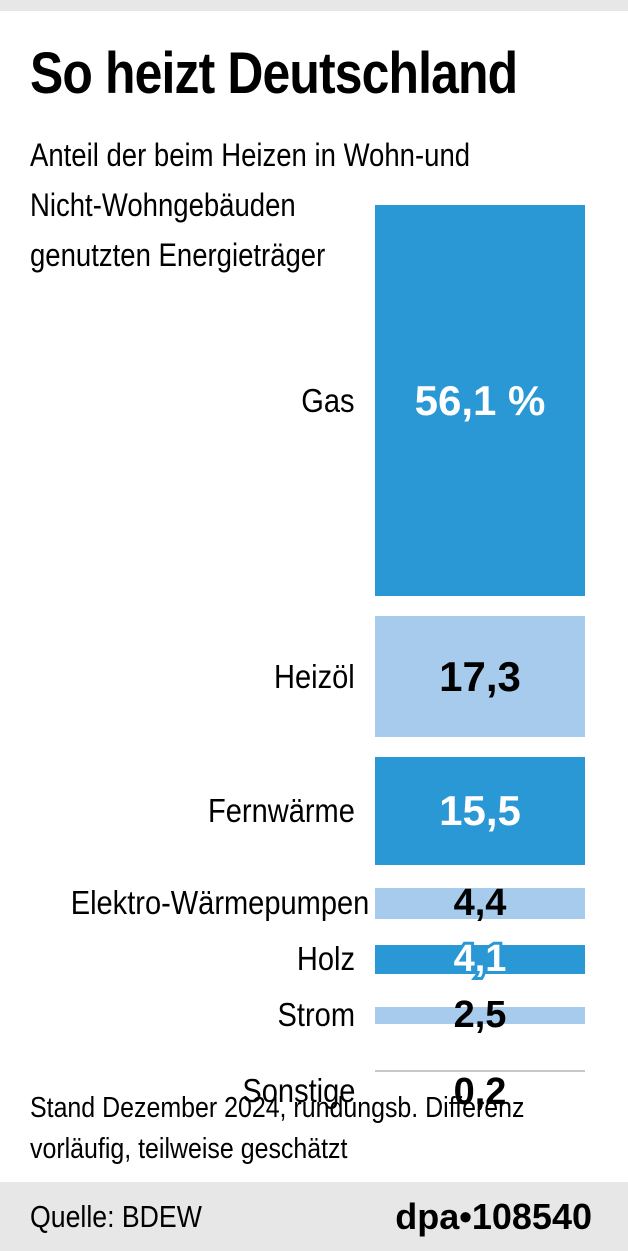 This screenshot has height=1251, width=628. Describe the element at coordinates (493, 1216) in the screenshot. I see `dpa-credit: dpa•108540` at that location.